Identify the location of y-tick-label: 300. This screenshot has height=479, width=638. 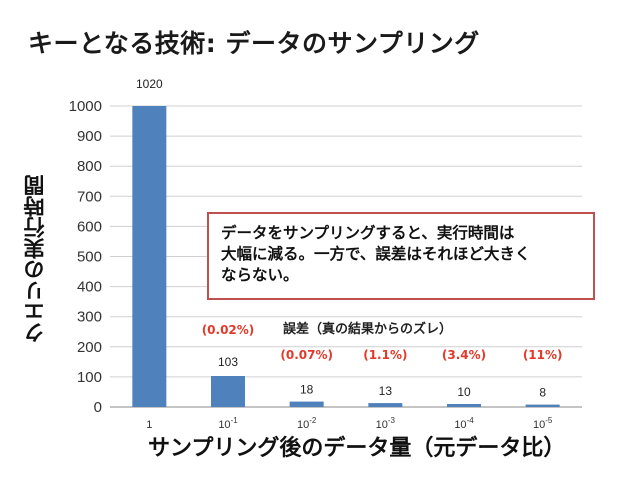
(89, 317).